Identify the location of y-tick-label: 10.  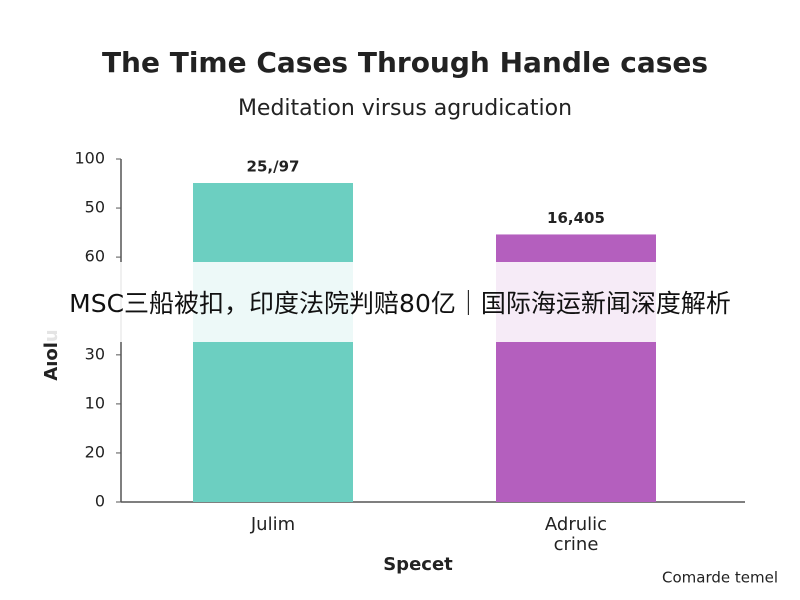
(95, 402).